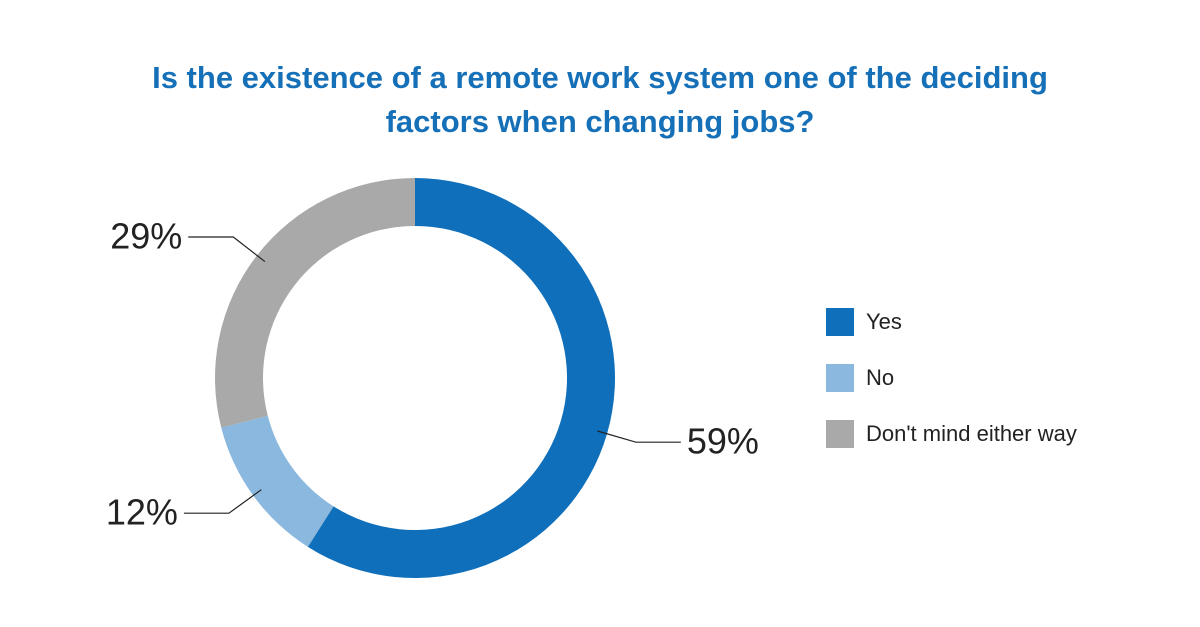 This screenshot has width=1200, height=627. Describe the element at coordinates (142, 512) in the screenshot. I see `data-label: 12%` at that location.